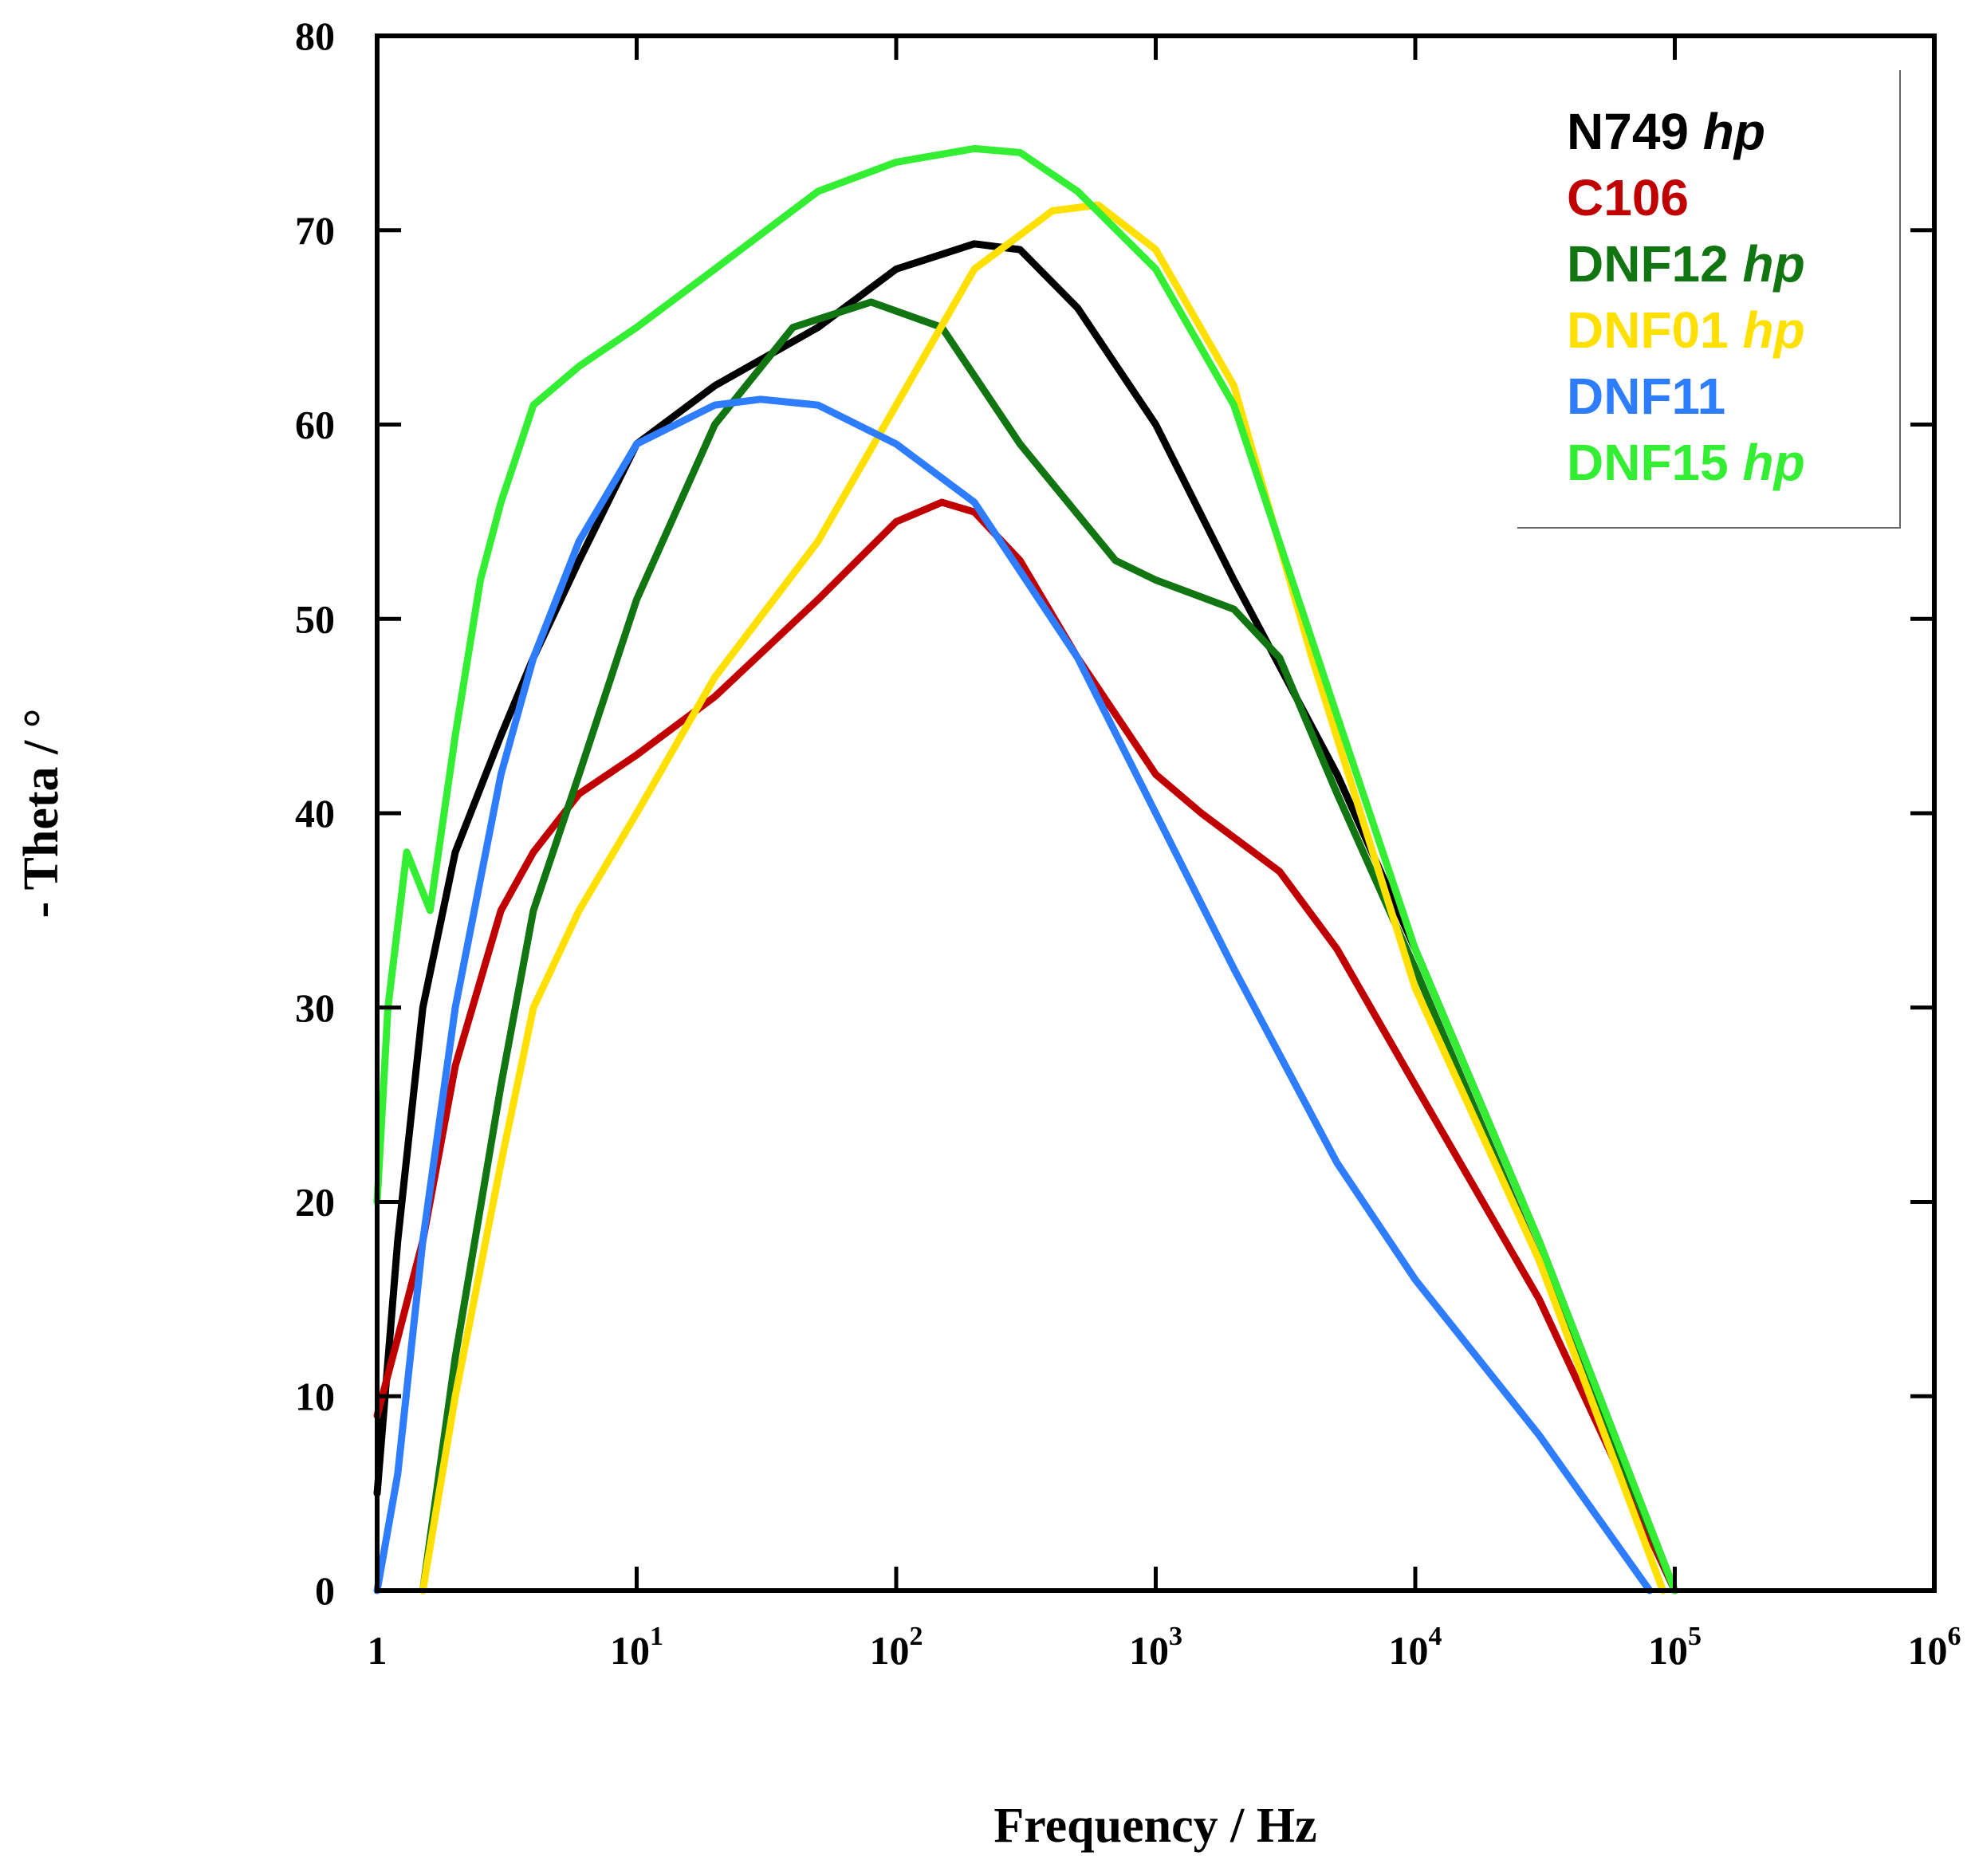  Describe the element at coordinates (315, 1008) in the screenshot. I see `y-tick-label: 30` at that location.